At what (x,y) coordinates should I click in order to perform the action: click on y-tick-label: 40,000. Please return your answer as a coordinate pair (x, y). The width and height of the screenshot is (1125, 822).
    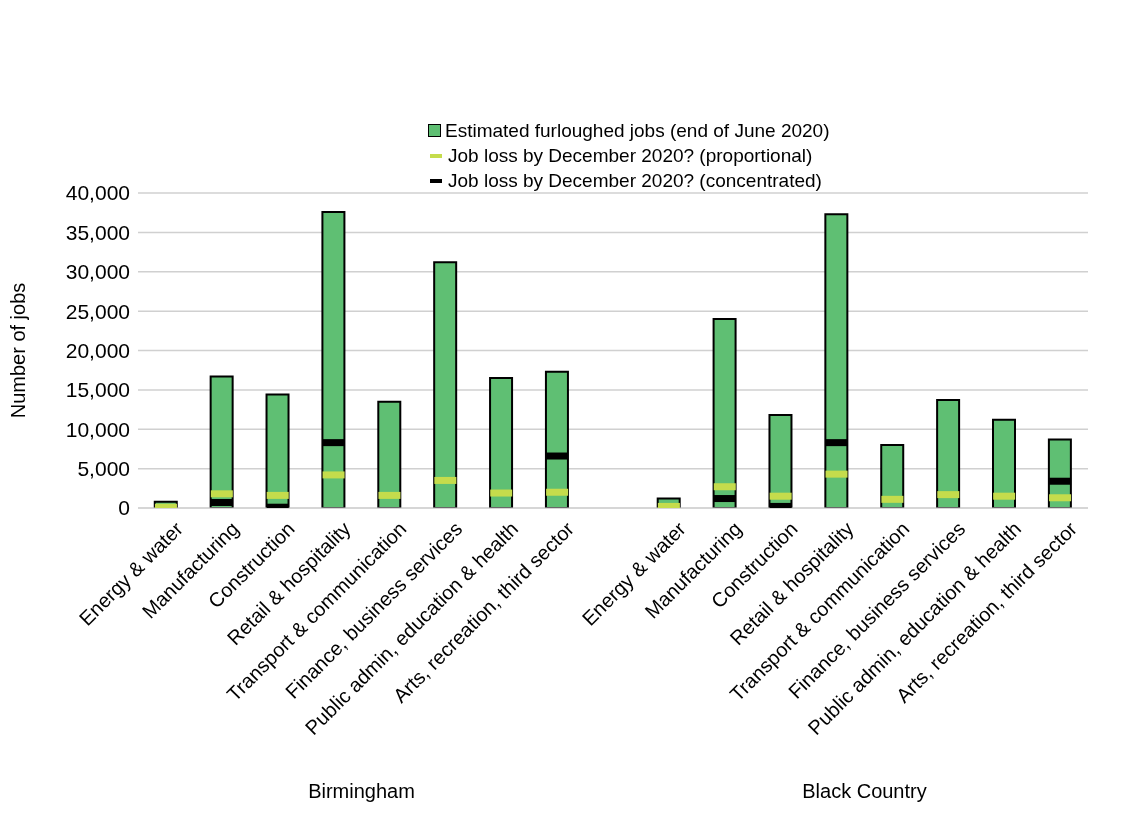
    Looking at the image, I should click on (97, 193).